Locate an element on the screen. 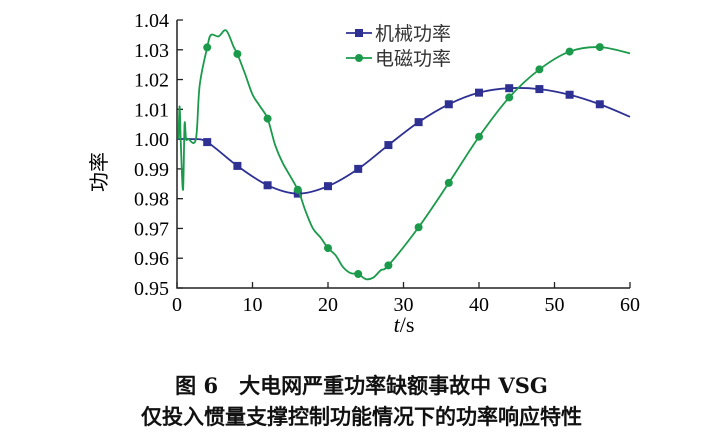 Image resolution: width=723 pixels, height=434 pixels. y-tick-label: 1.02 is located at coordinates (151, 81).